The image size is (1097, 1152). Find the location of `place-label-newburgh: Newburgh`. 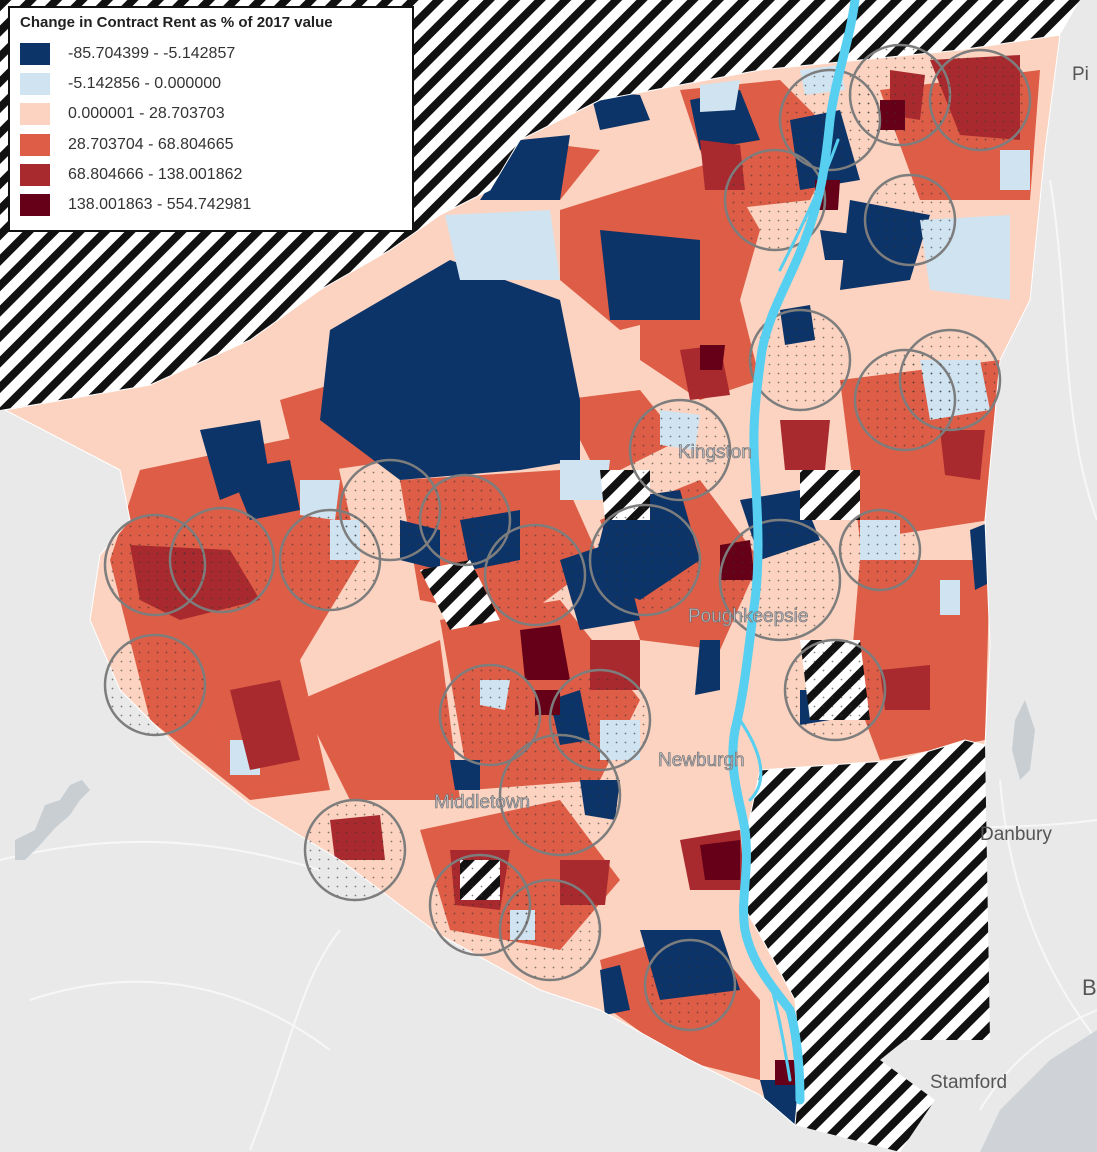

place-label-newburgh: Newburgh is located at coordinates (701, 760).